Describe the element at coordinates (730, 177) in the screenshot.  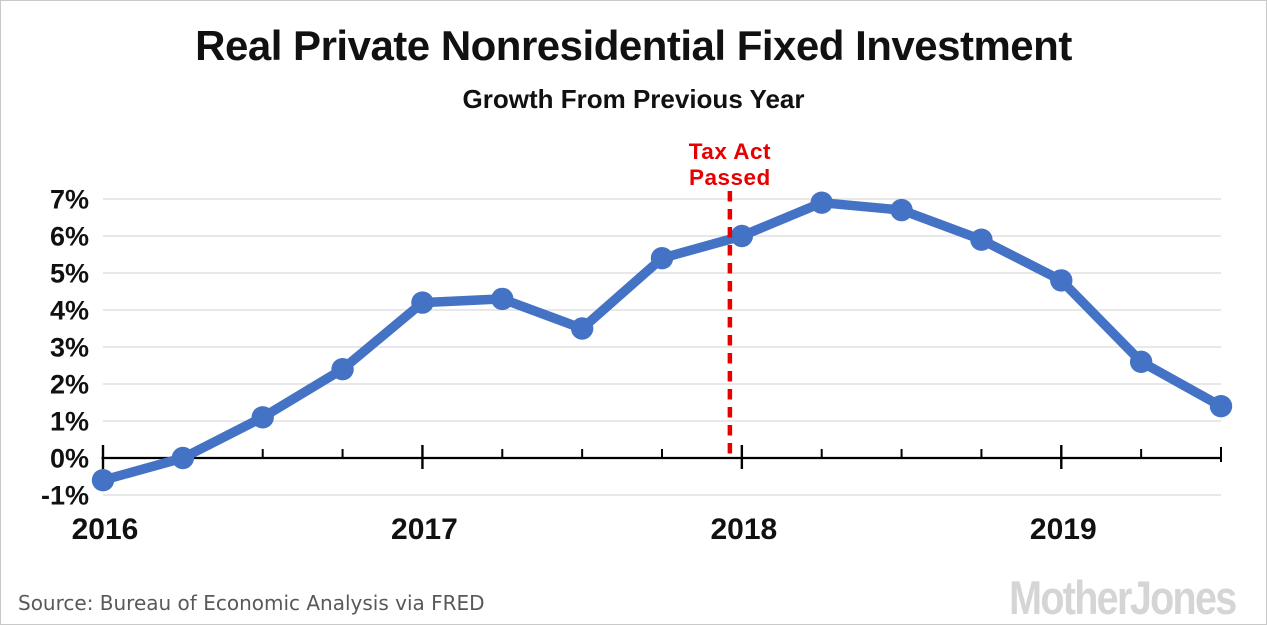
I see `annotation-label: Passed` at that location.